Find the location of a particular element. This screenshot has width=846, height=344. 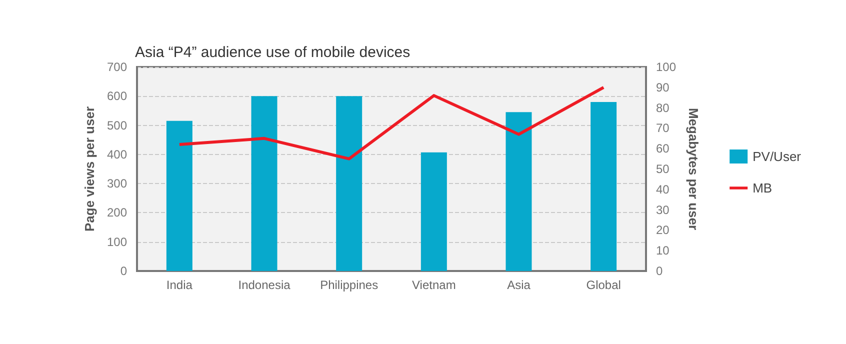

x-tick-label: India is located at coordinates (179, 285).